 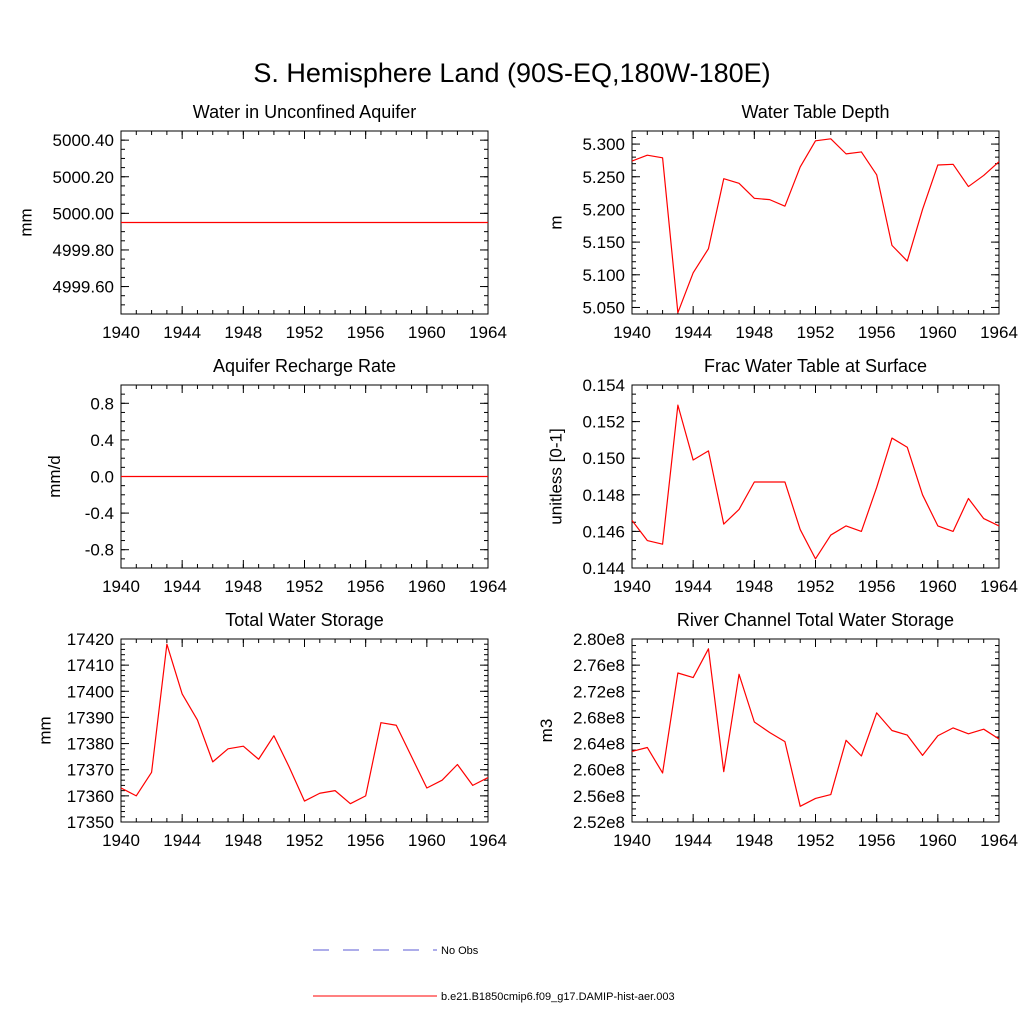 I want to click on y-tick-label: 17390, so click(x=90, y=717).